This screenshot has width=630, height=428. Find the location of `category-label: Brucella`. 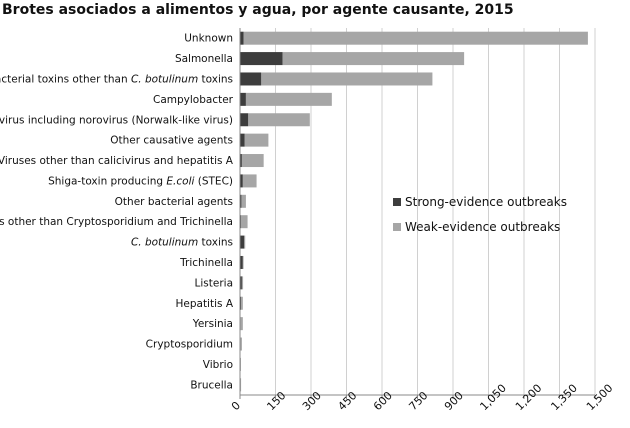

category-label: Brucella is located at coordinates (211, 385).